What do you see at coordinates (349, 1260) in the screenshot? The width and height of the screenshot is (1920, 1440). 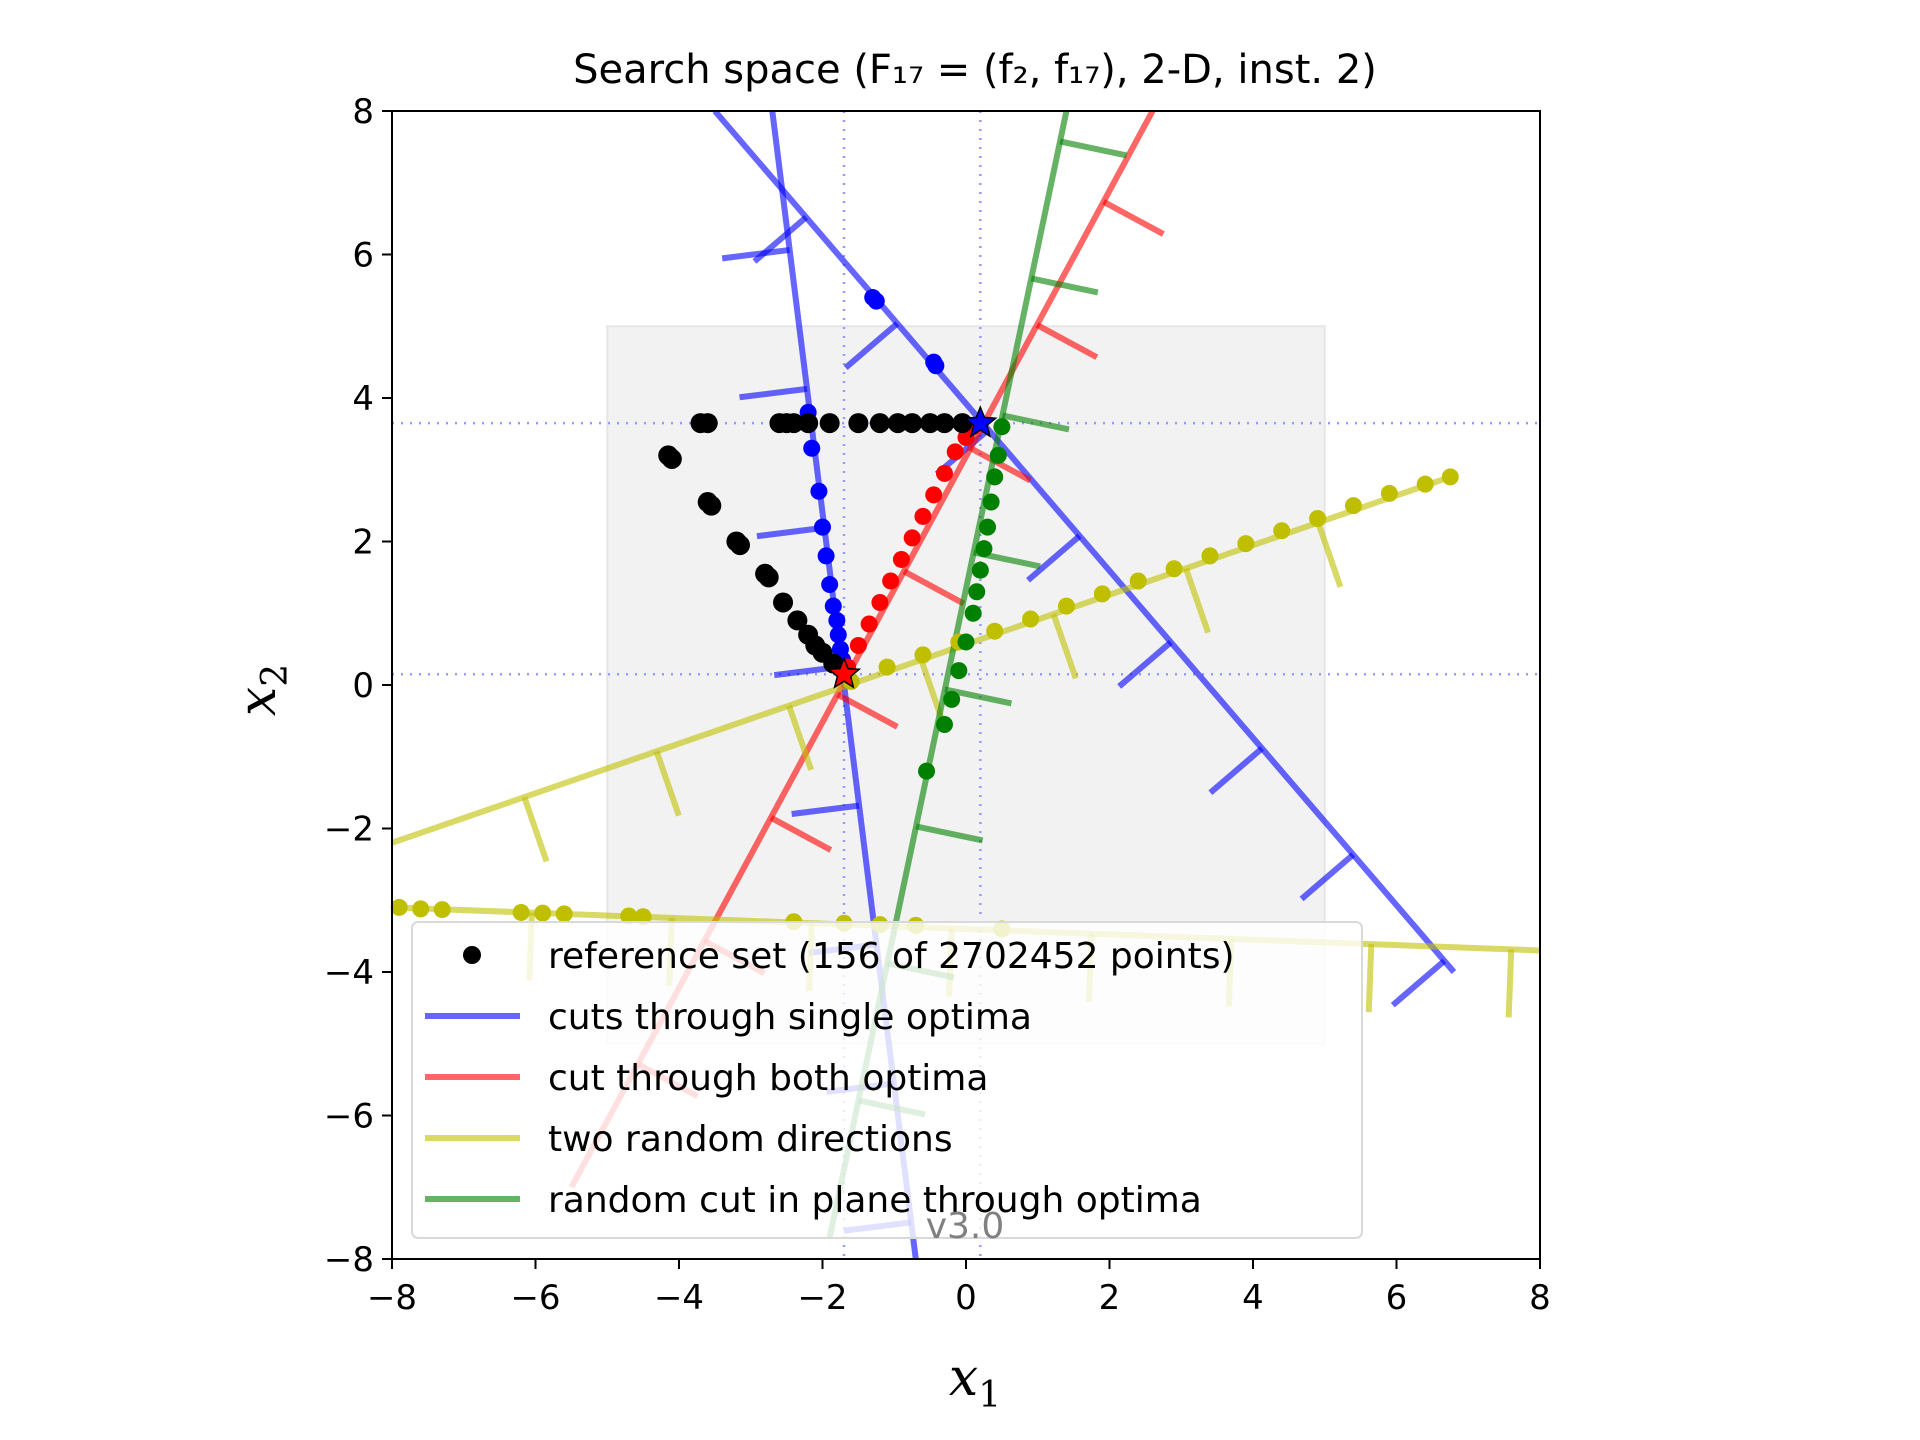 I see `y-tick-label: −8` at bounding box center [349, 1260].